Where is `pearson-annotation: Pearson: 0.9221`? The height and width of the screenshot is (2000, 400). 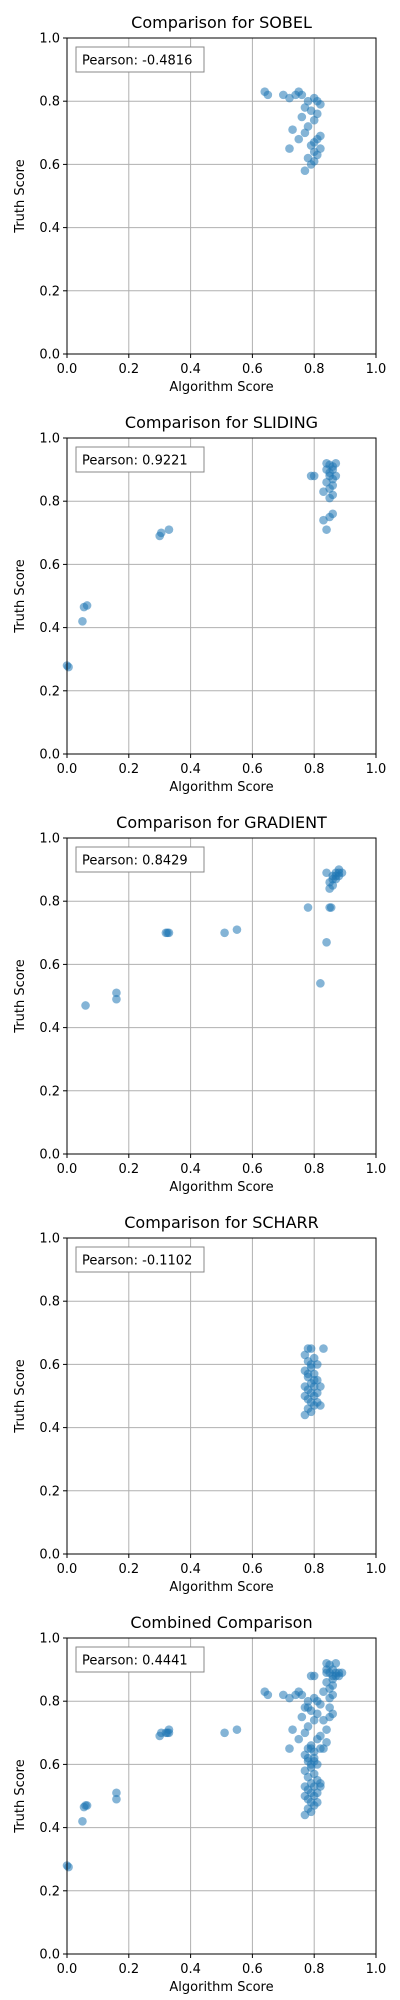
pearson-annotation: Pearson: 0.9221 is located at coordinates (135, 461).